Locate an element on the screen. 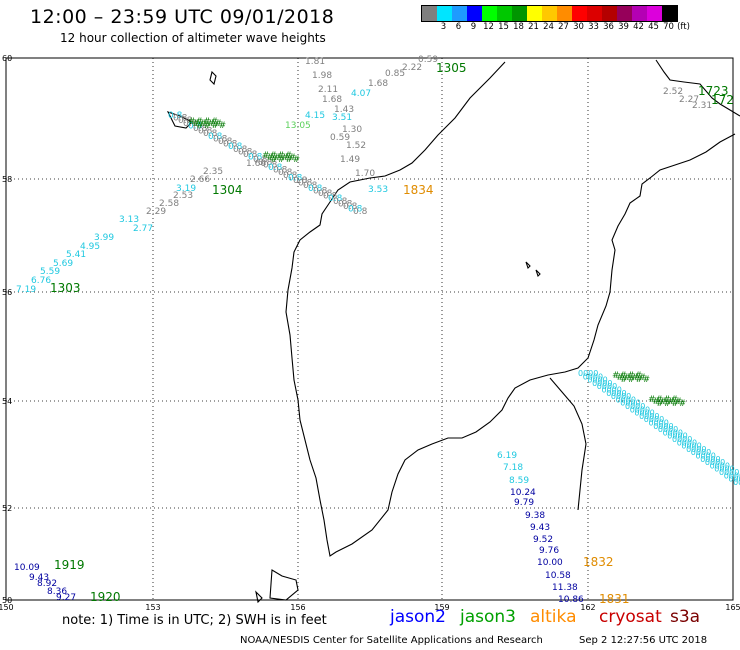 The width and height of the screenshot is (740, 650). pass-time-label: 1723 is located at coordinates (713, 91).